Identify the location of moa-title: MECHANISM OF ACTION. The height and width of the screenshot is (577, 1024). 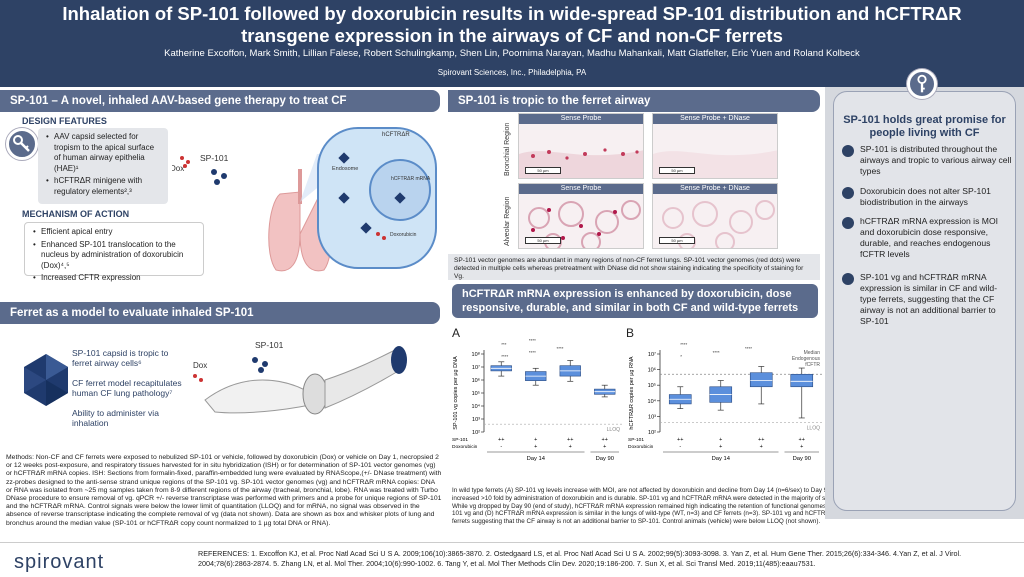
(76, 214).